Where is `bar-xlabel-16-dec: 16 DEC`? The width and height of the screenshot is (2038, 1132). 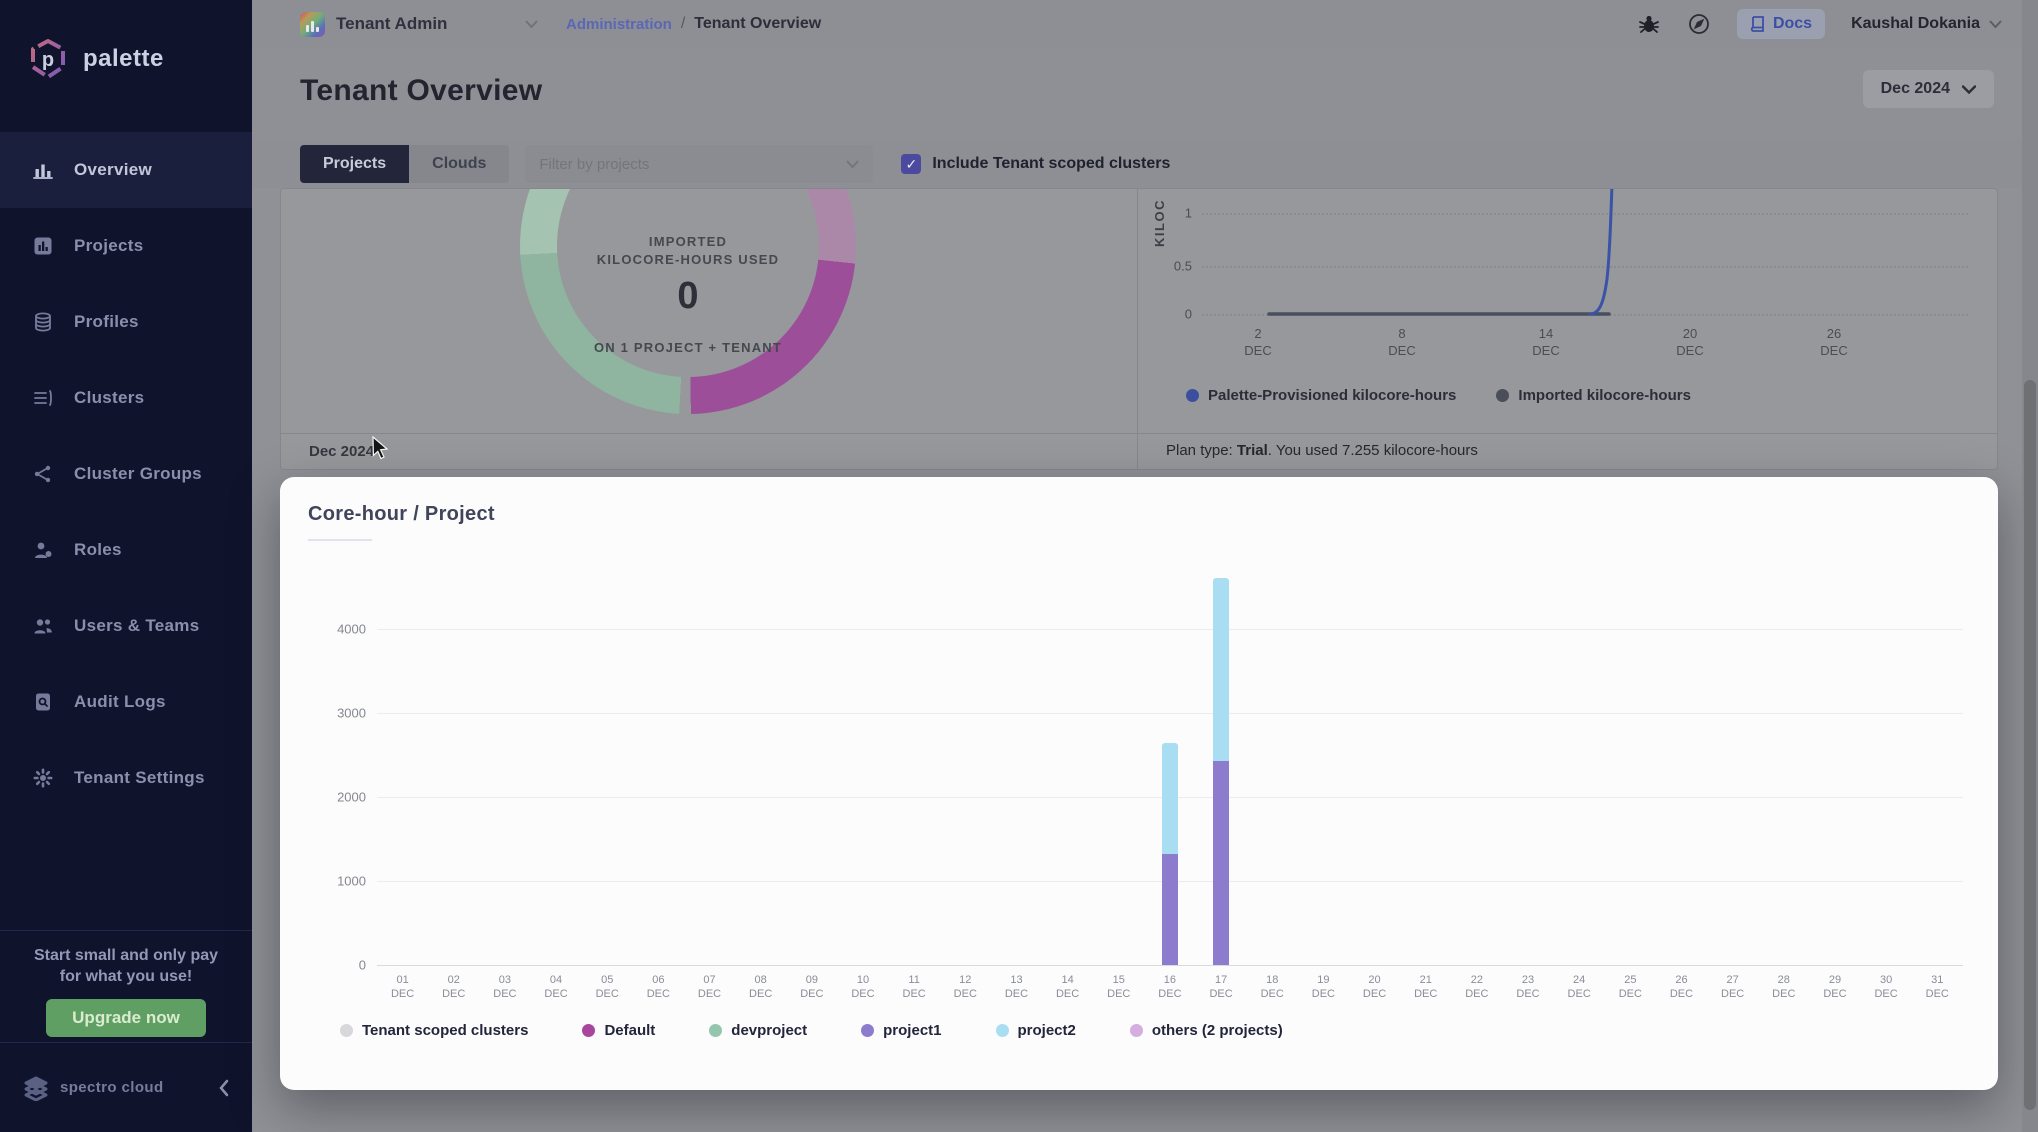 bar-xlabel-16-dec: 16 DEC is located at coordinates (1170, 987).